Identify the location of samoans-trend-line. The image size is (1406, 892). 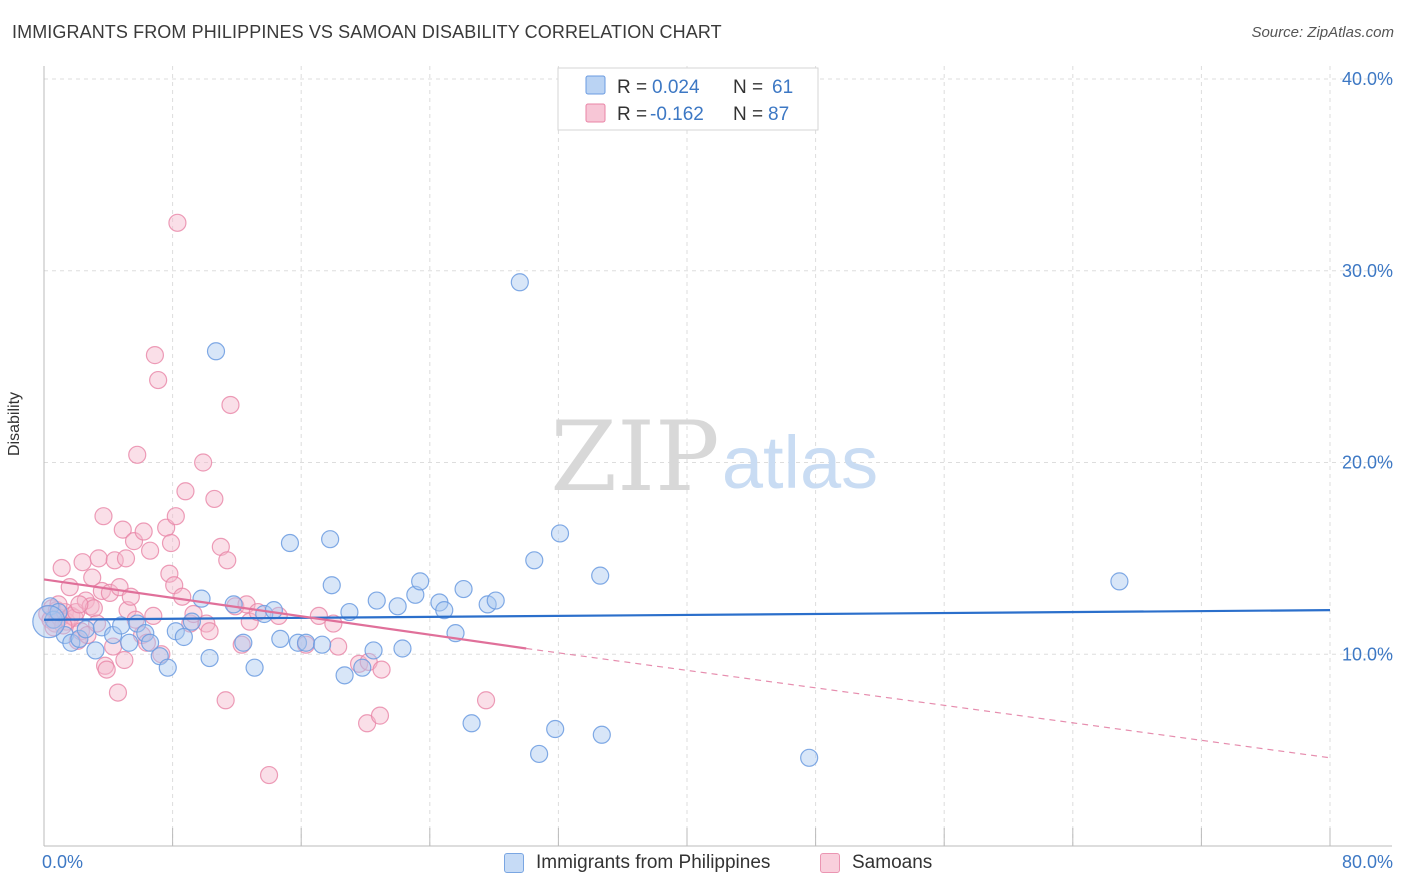
(285, 614).